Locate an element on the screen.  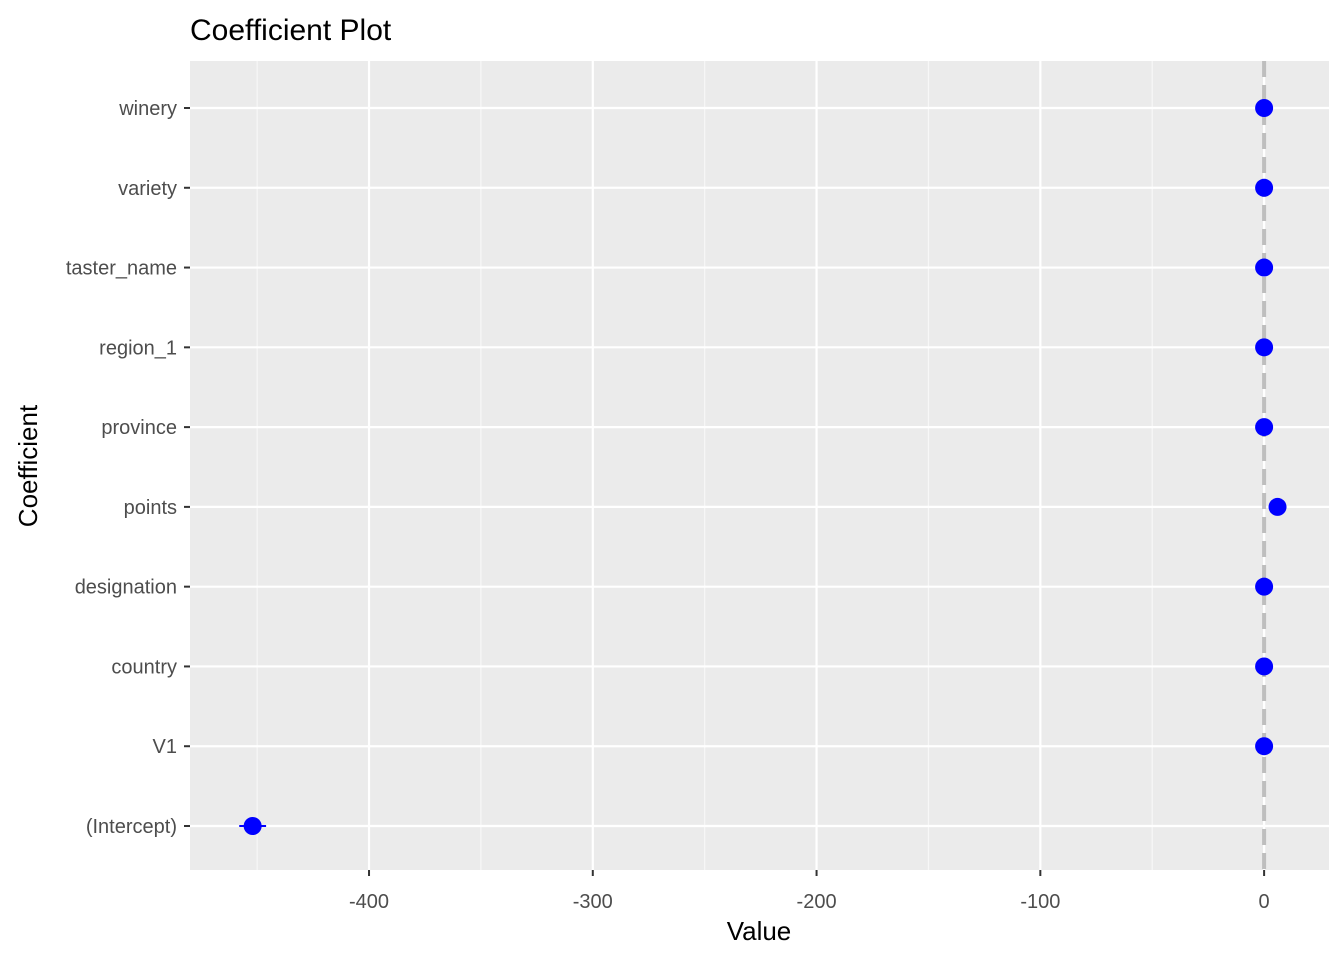
x-tick-label: -400 is located at coordinates (369, 902).